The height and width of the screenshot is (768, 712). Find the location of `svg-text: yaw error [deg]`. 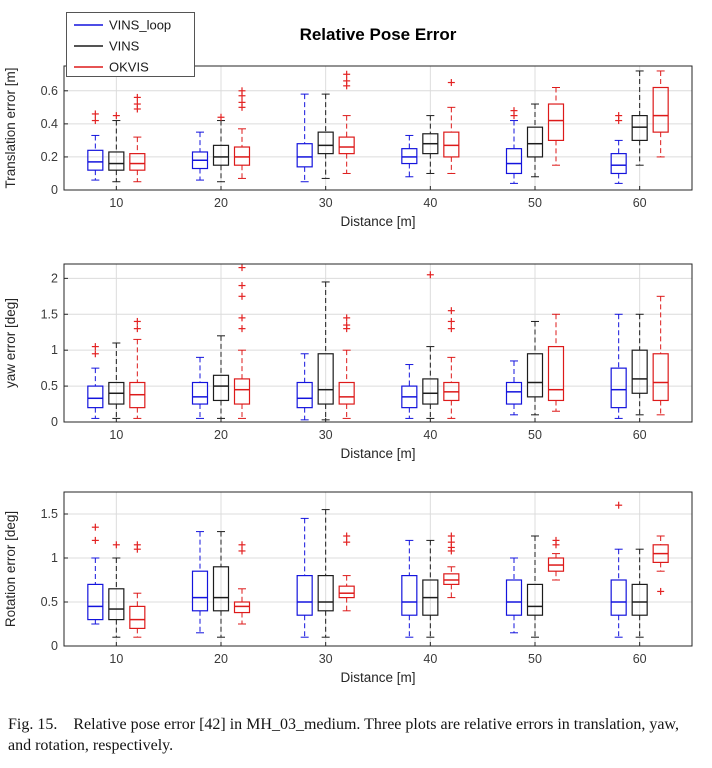

svg-text: yaw error [deg] is located at coordinates (10, 343).